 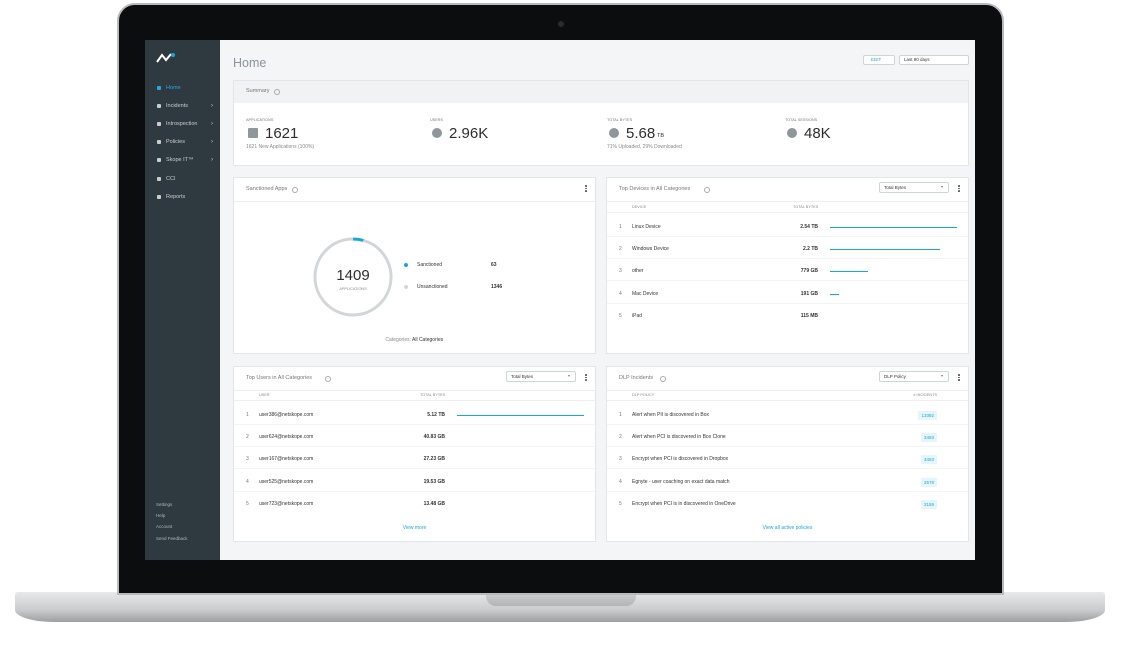 I want to click on stat-label: TOTAL SESSIONS, so click(x=801, y=120).